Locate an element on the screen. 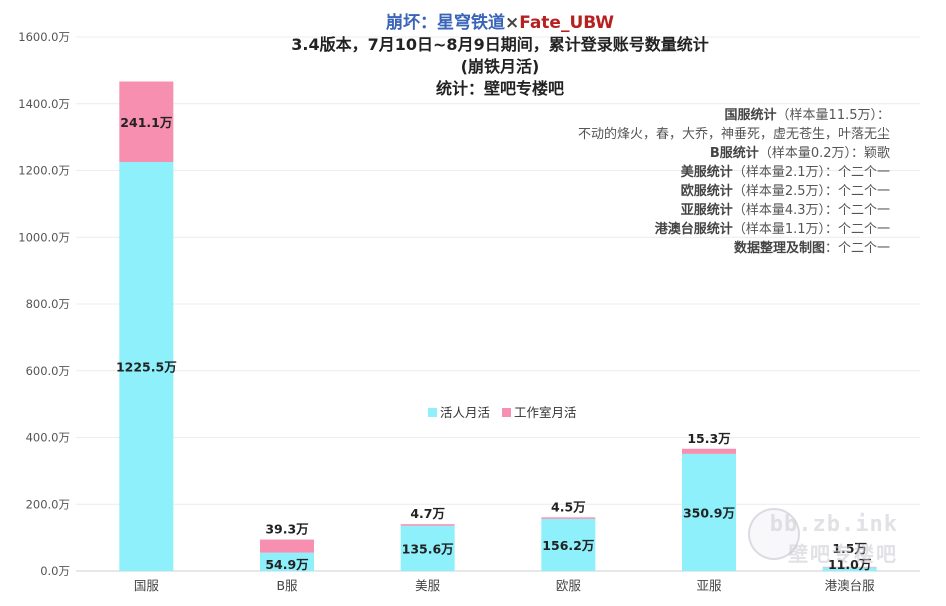 This screenshot has width=946, height=606. credit-key: 港澳台服统计 is located at coordinates (693, 229).